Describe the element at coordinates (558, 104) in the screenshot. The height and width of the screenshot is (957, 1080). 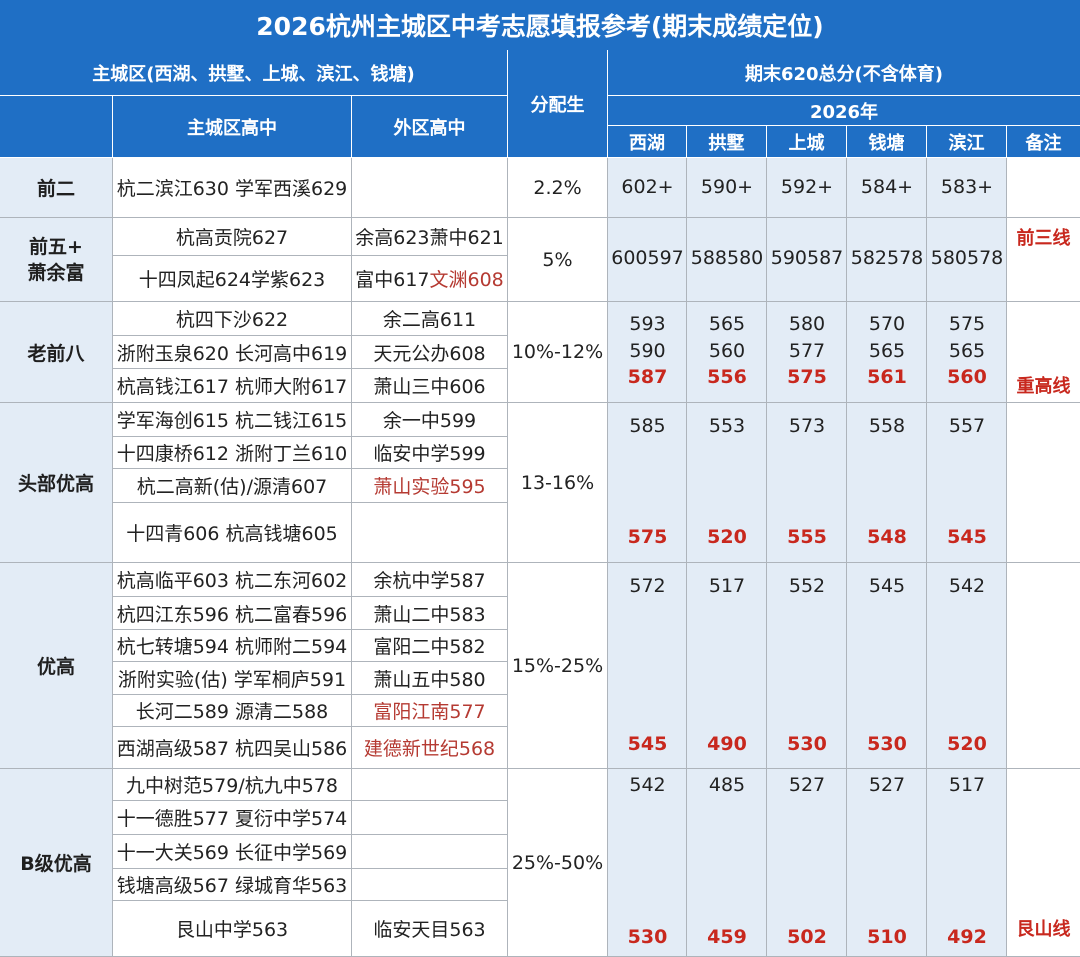
I see `allocation-header: 分配生` at that location.